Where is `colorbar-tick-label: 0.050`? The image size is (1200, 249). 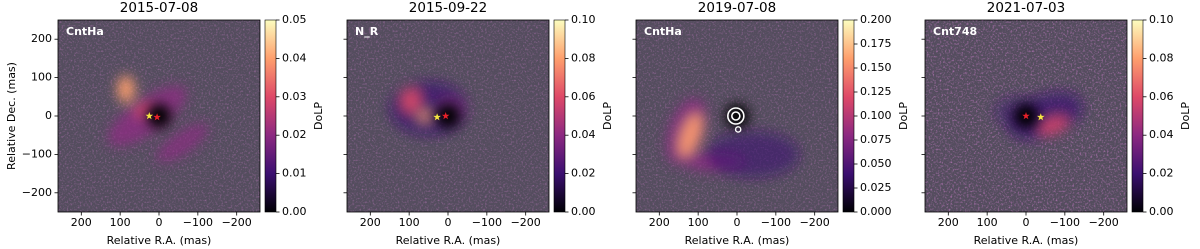 colorbar-tick-label: 0.050 is located at coordinates (876, 163).